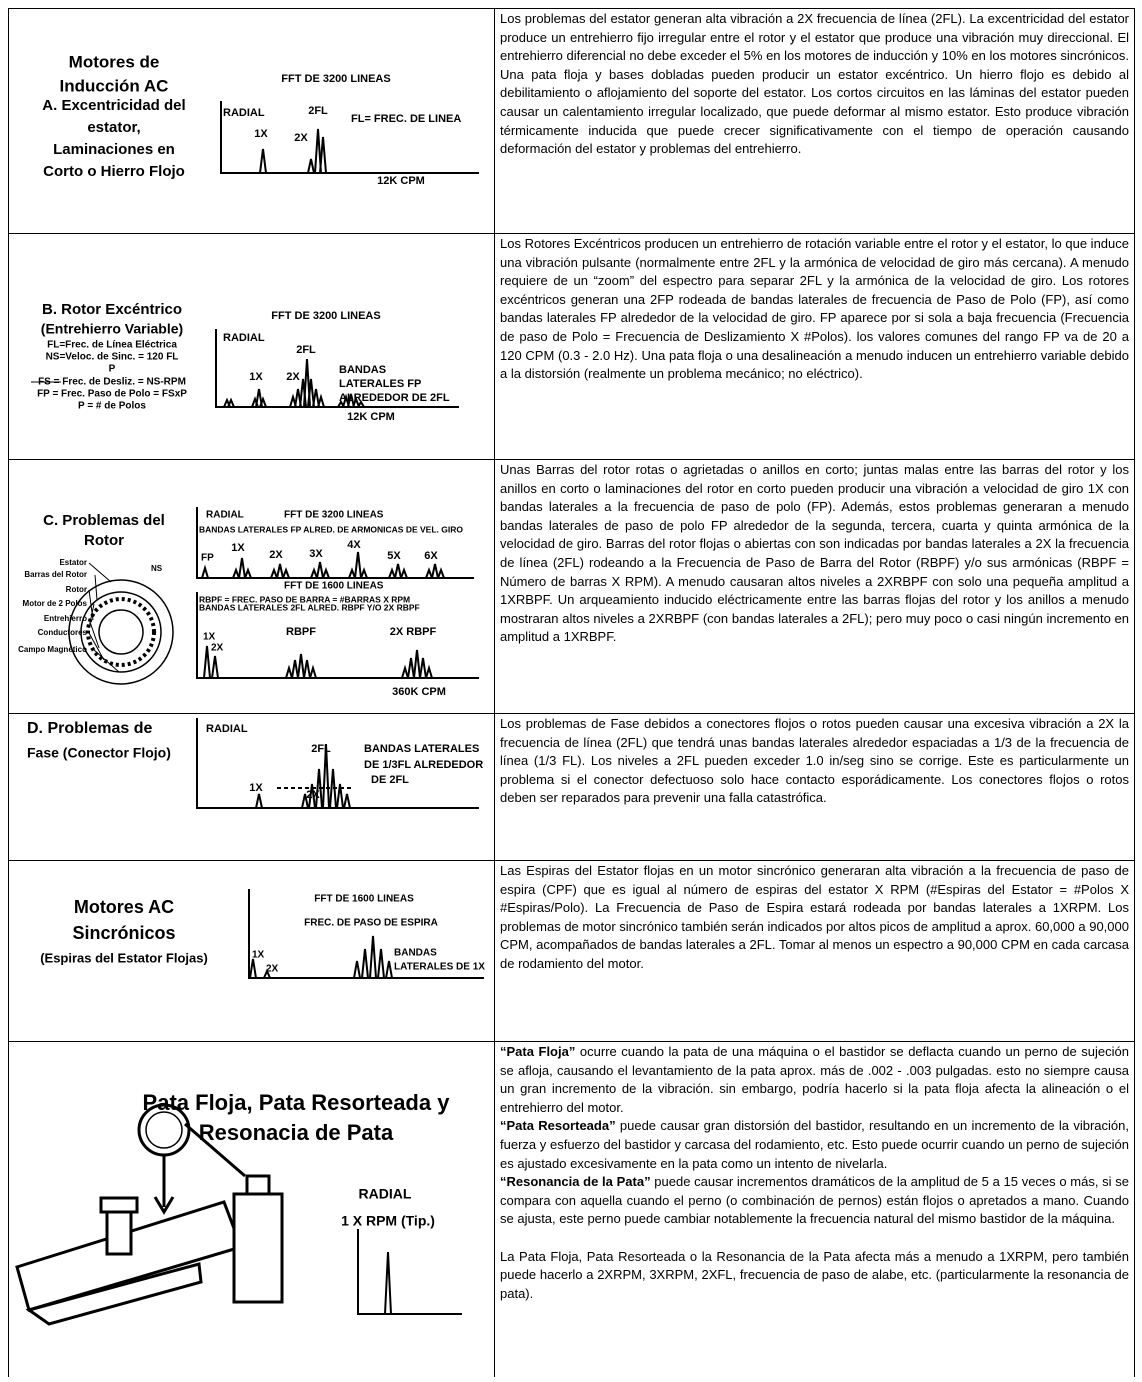 The image size is (1142, 1382). Describe the element at coordinates (114, 61) in the screenshot. I see `heading: Motores de` at that location.